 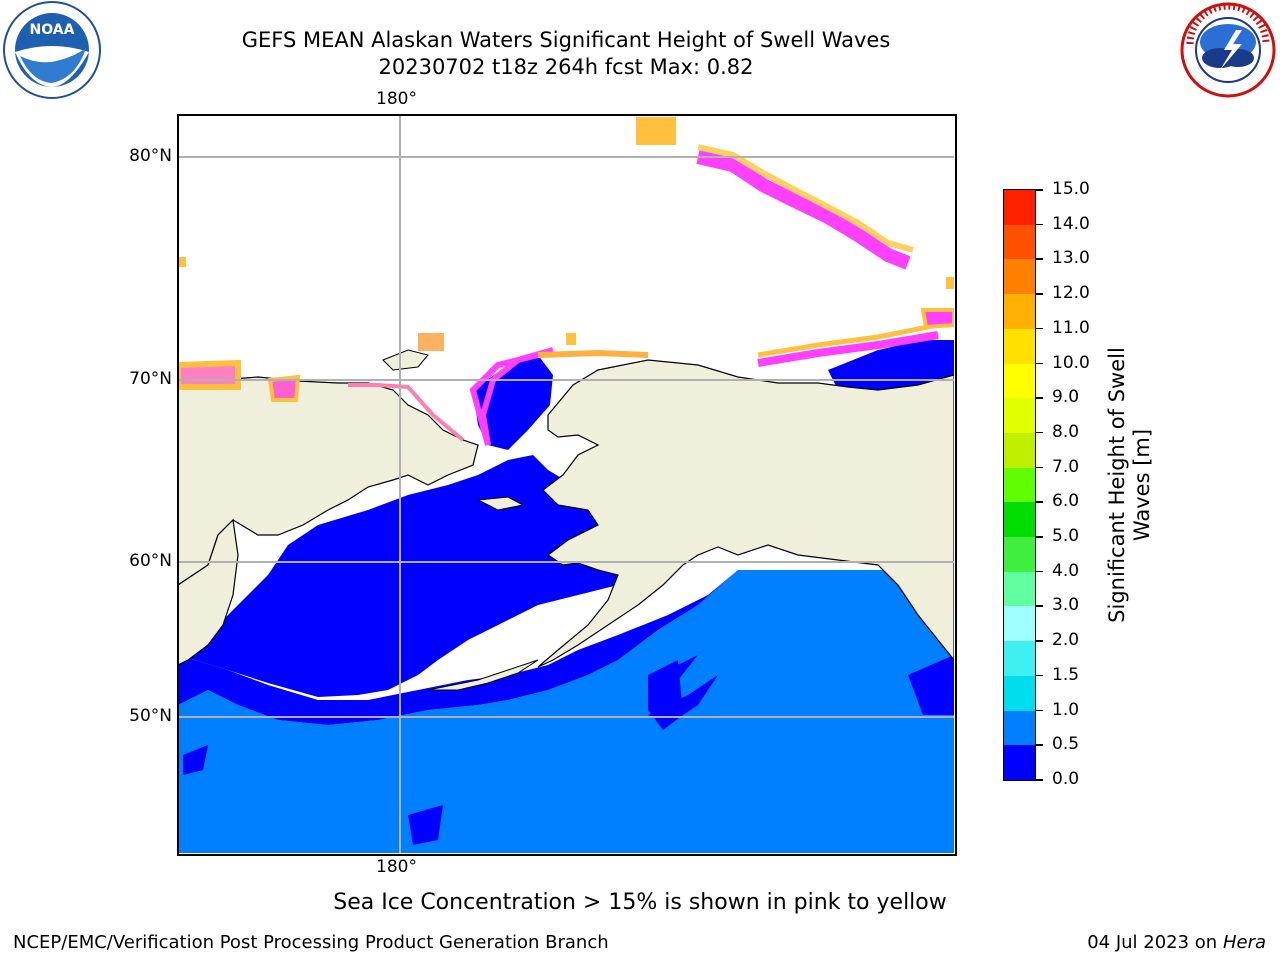 I want to click on chart-subtitle: 20230702 t18z 264h fcst Max: 0.82, so click(x=566, y=67).